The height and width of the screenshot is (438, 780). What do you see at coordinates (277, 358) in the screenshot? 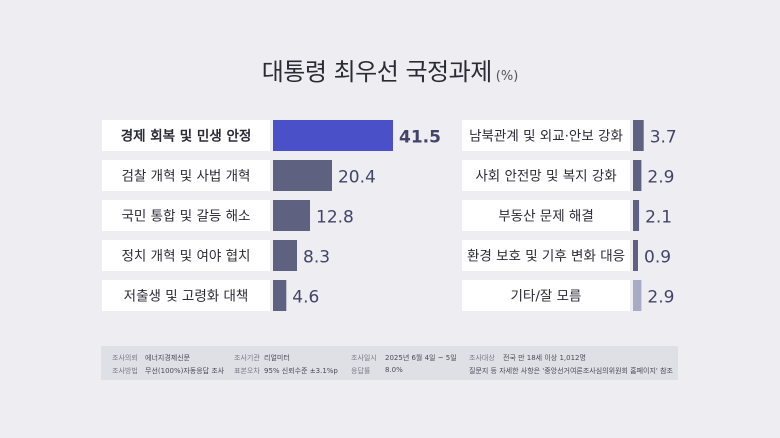
I see `footer-value: 리얼미터` at bounding box center [277, 358].